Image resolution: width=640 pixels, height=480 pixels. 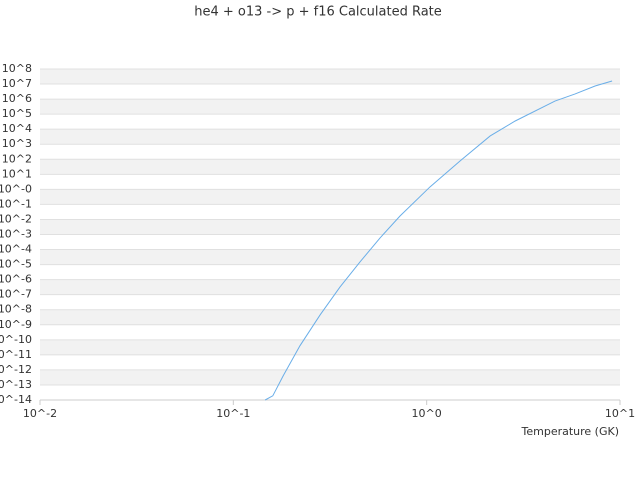 What do you see at coordinates (233, 413) in the screenshot?
I see `x-tick-label: 10^-1` at bounding box center [233, 413].